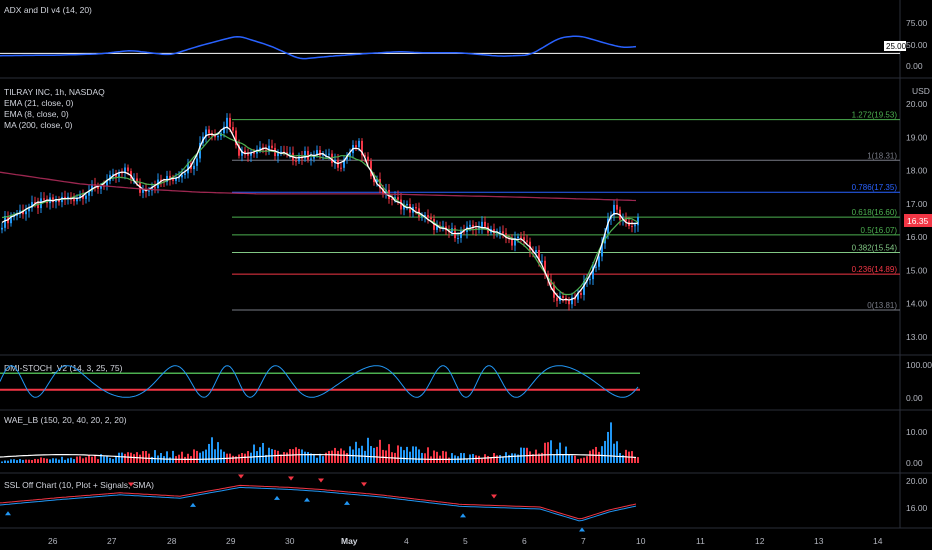 Image resolution: width=932 pixels, height=550 pixels. What do you see at coordinates (582, 529) in the screenshot?
I see `ssl-buy-signal` at bounding box center [582, 529].